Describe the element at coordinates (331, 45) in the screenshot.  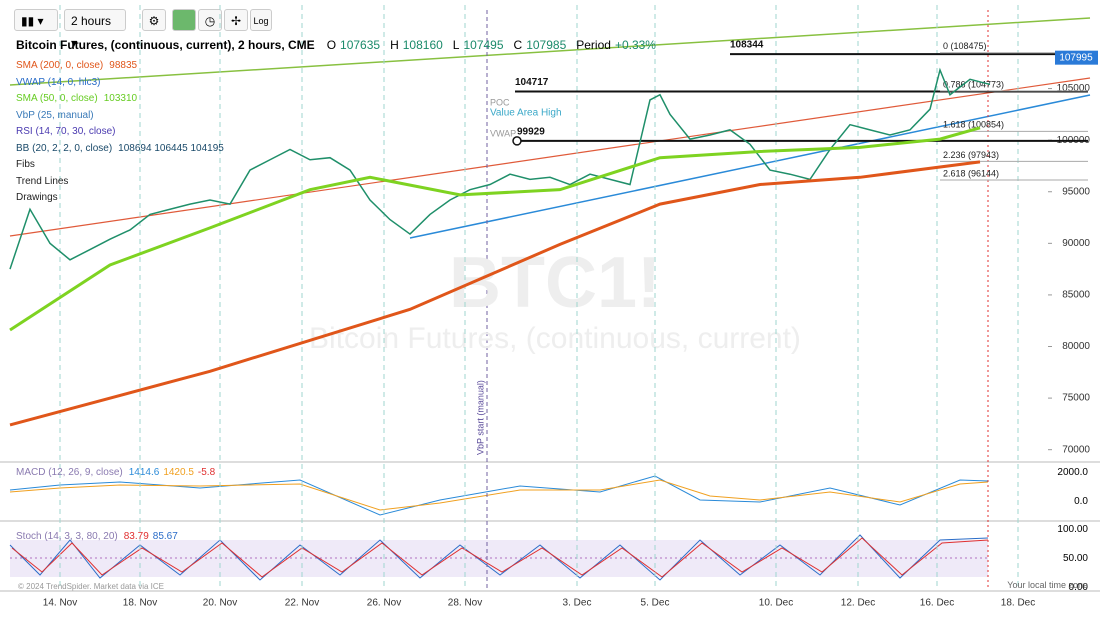
I see `ohlc-key: O` at that location.